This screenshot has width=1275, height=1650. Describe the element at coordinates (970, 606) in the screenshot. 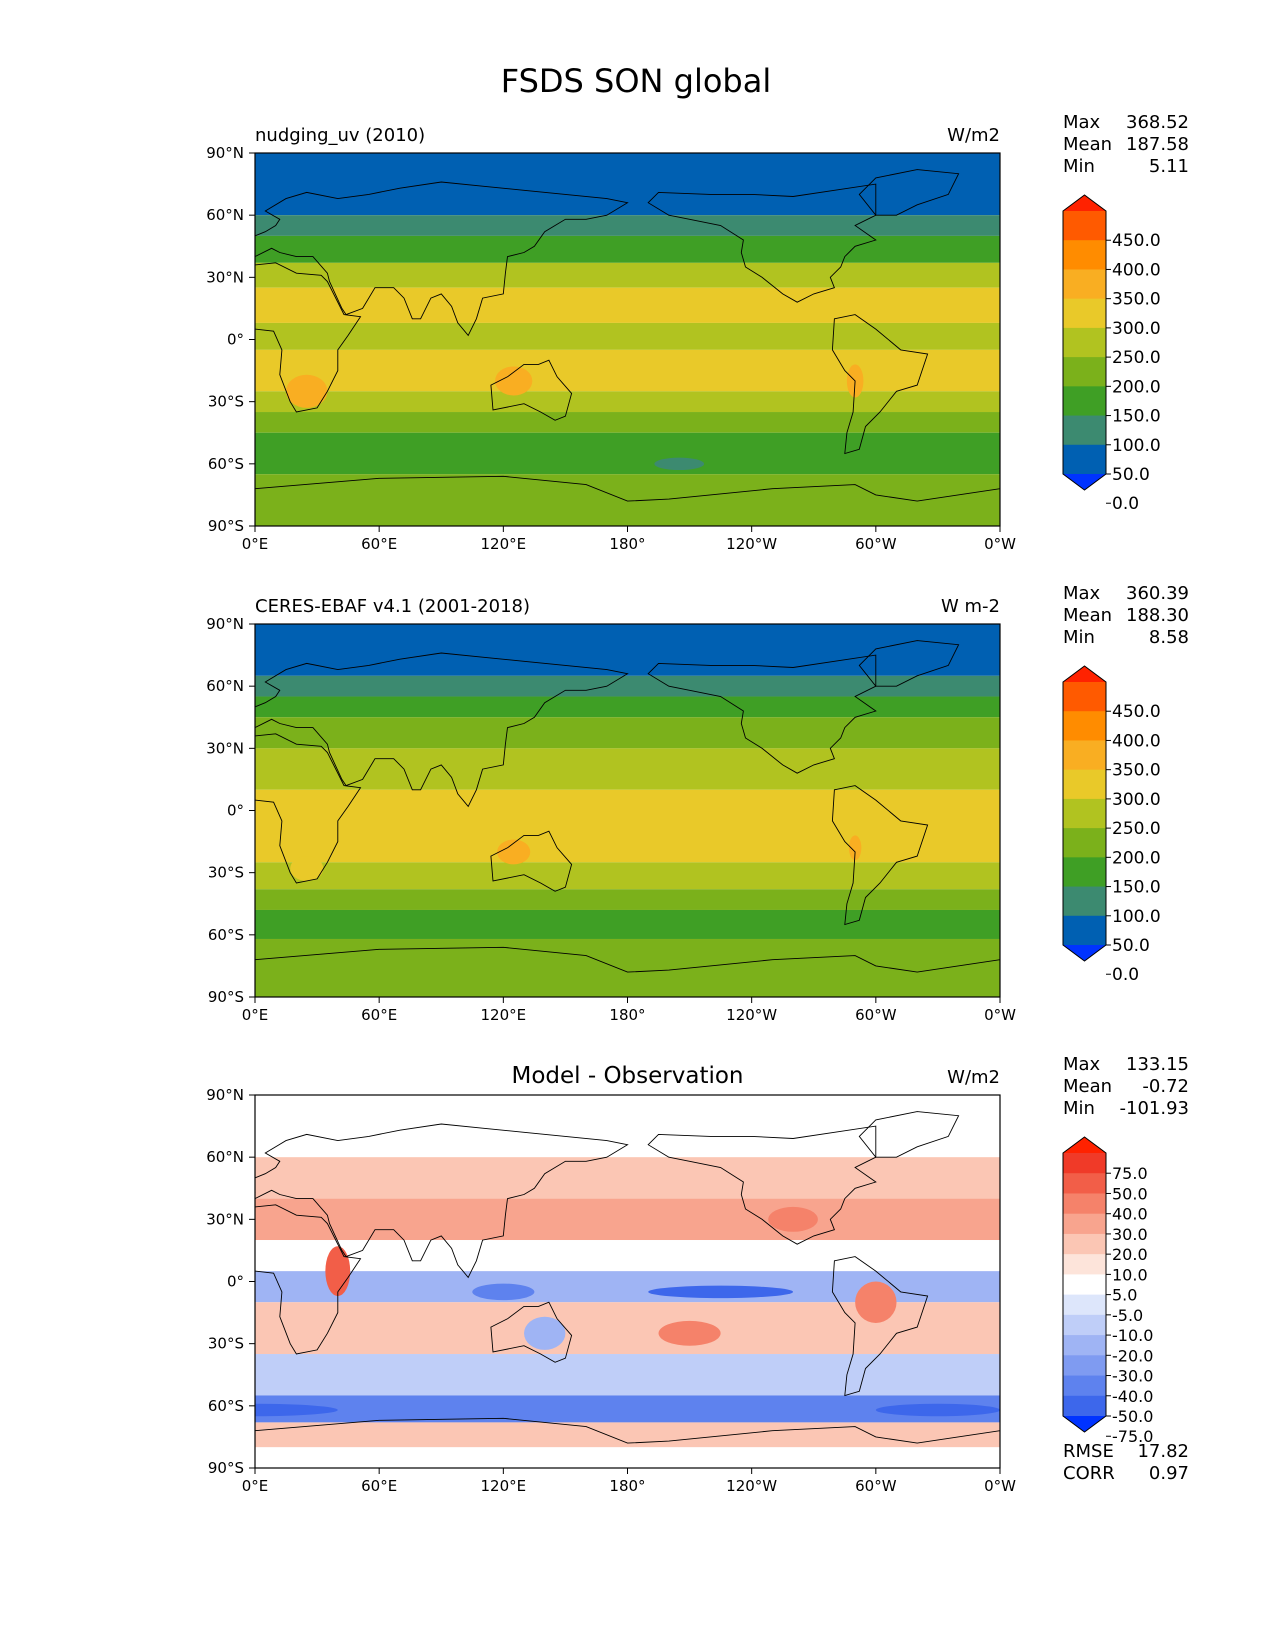

I see `panel-units: W m-2` at that location.